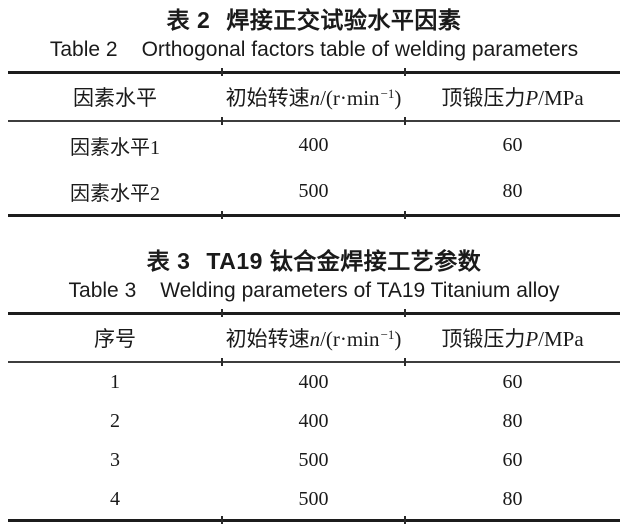 The width and height of the screenshot is (628, 528). What do you see at coordinates (344, 261) in the screenshot?
I see `table3-title-cn-text: TA19 钛合金焊接工艺参数` at bounding box center [344, 261].